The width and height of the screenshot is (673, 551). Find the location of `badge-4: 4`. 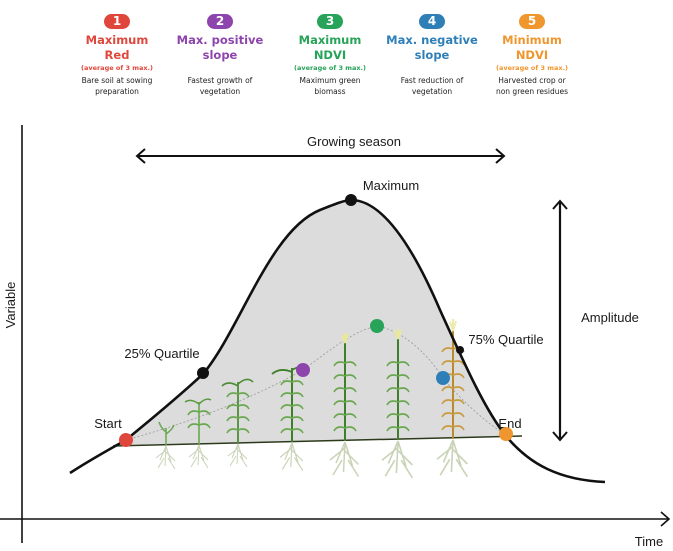

badge-4: 4 is located at coordinates (432, 21).